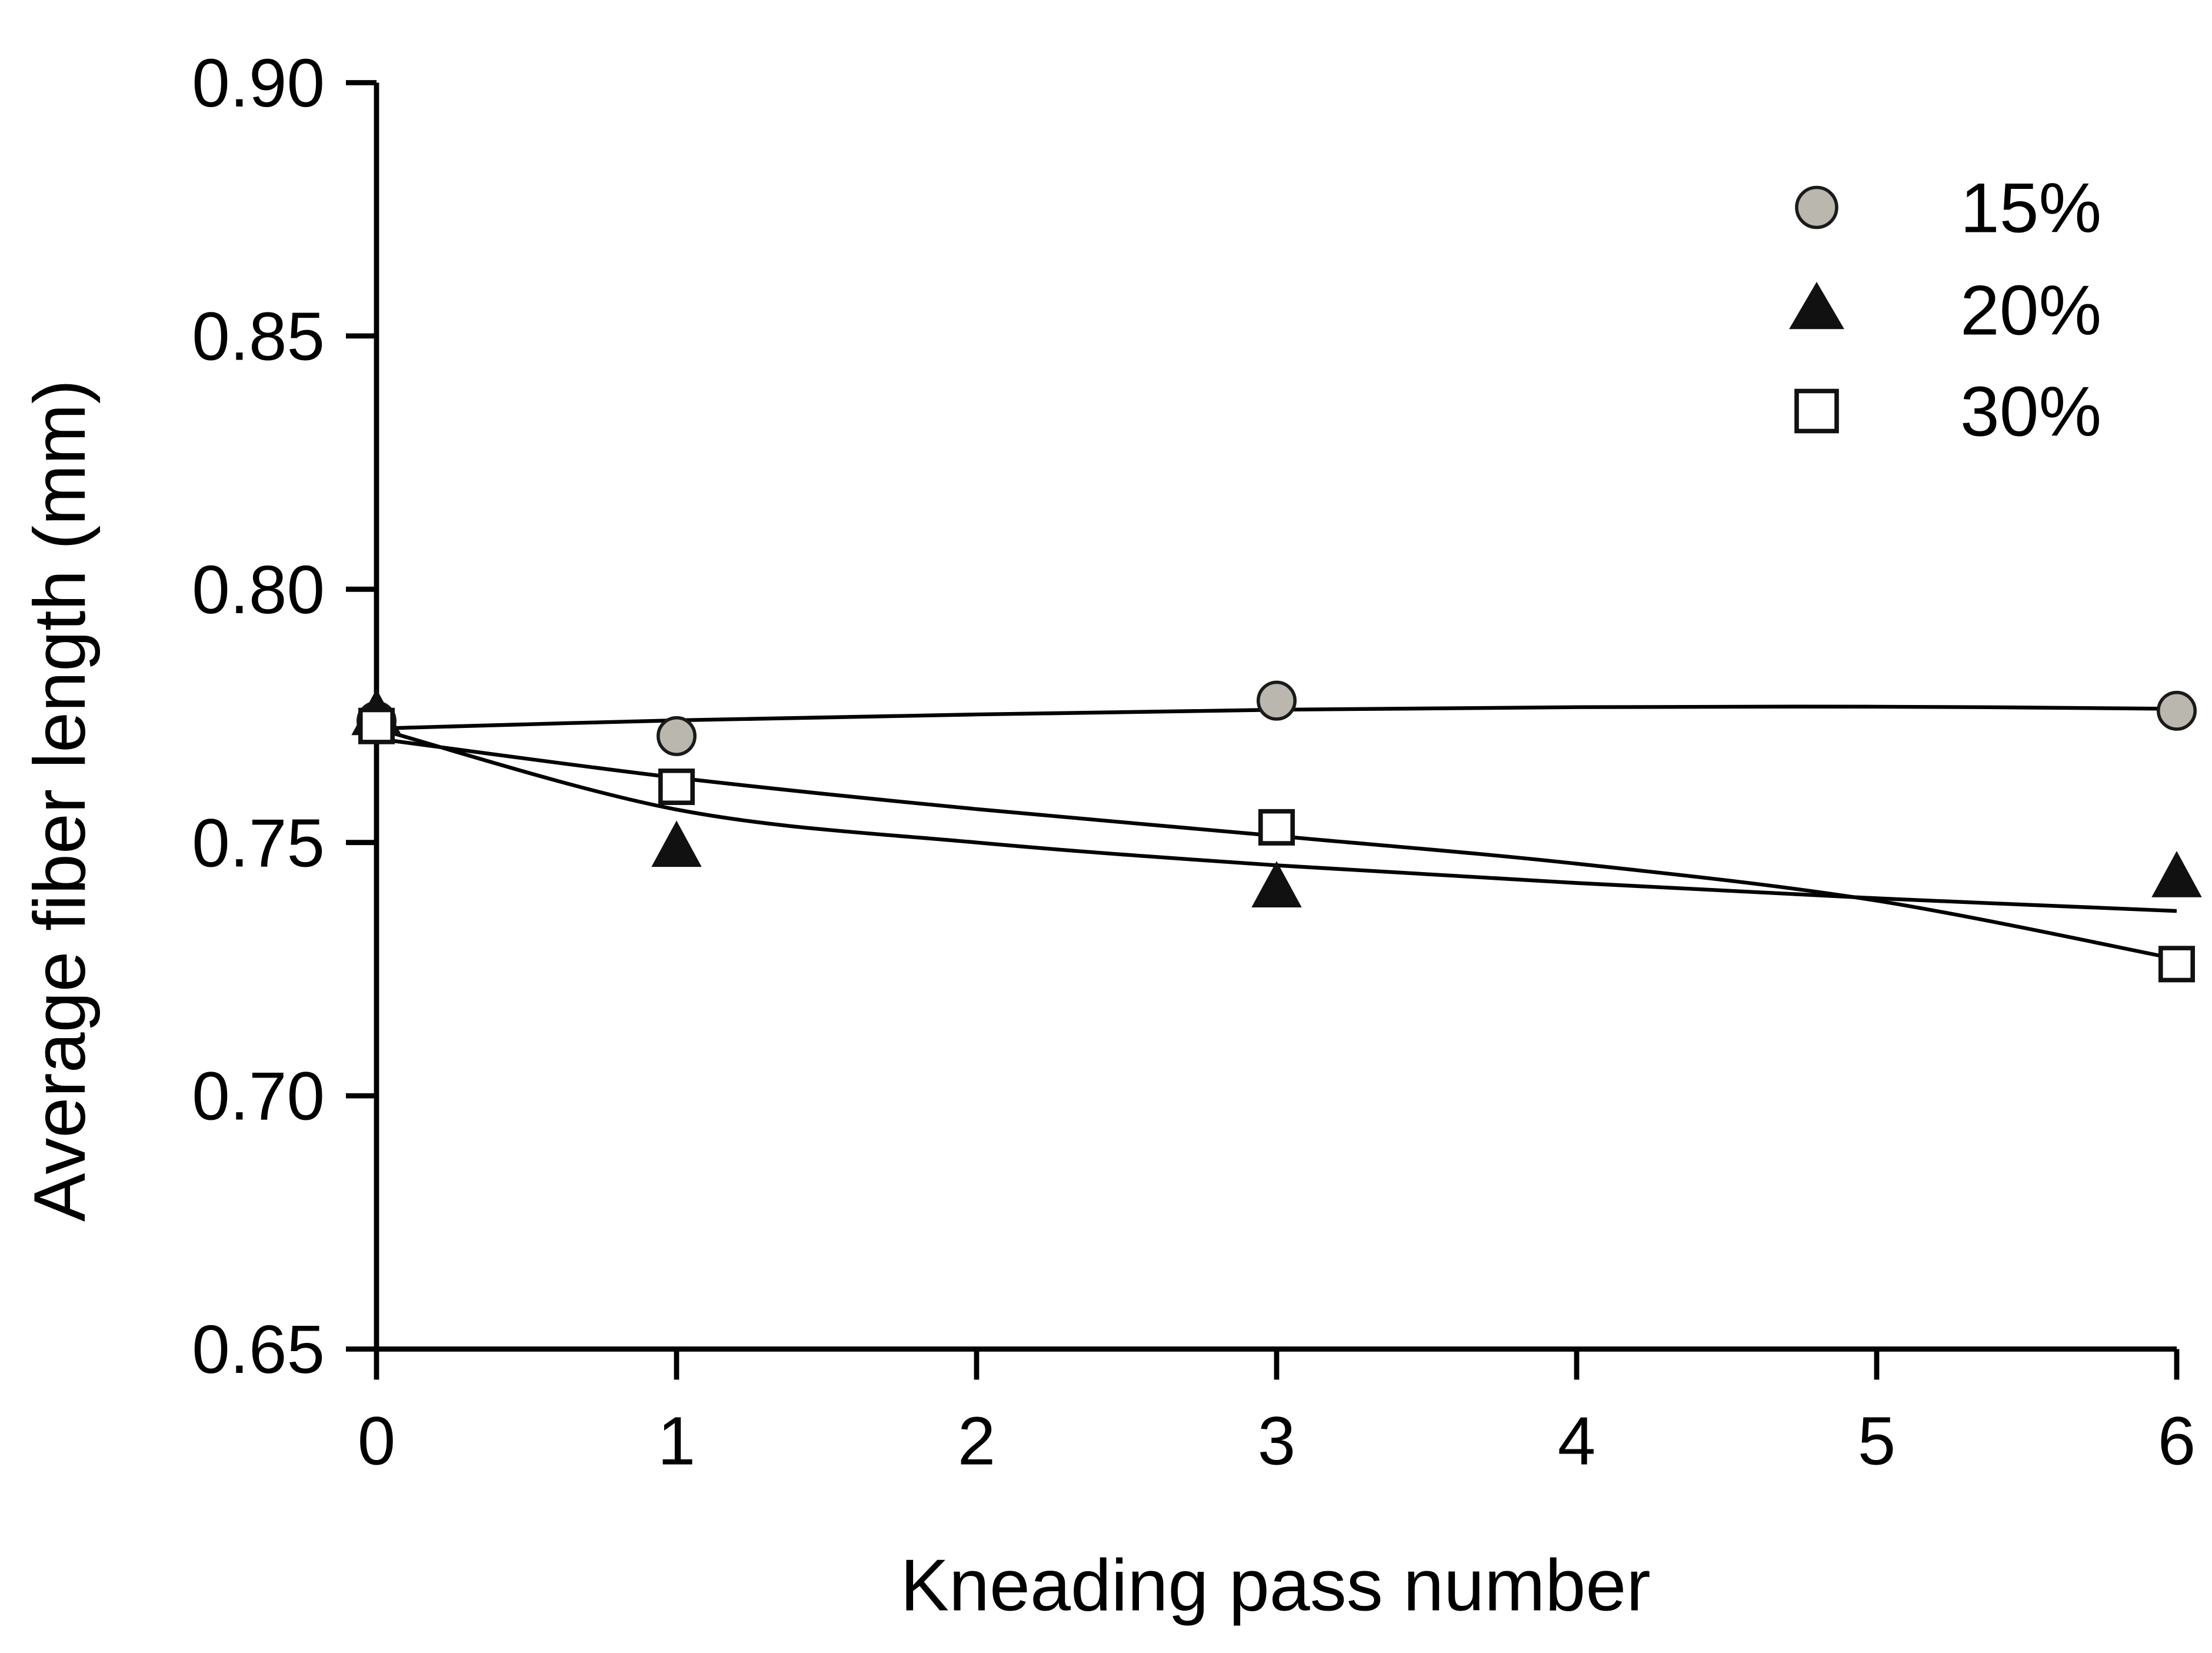  What do you see at coordinates (2030, 311) in the screenshot?
I see `legend-label-1: 20%` at bounding box center [2030, 311].